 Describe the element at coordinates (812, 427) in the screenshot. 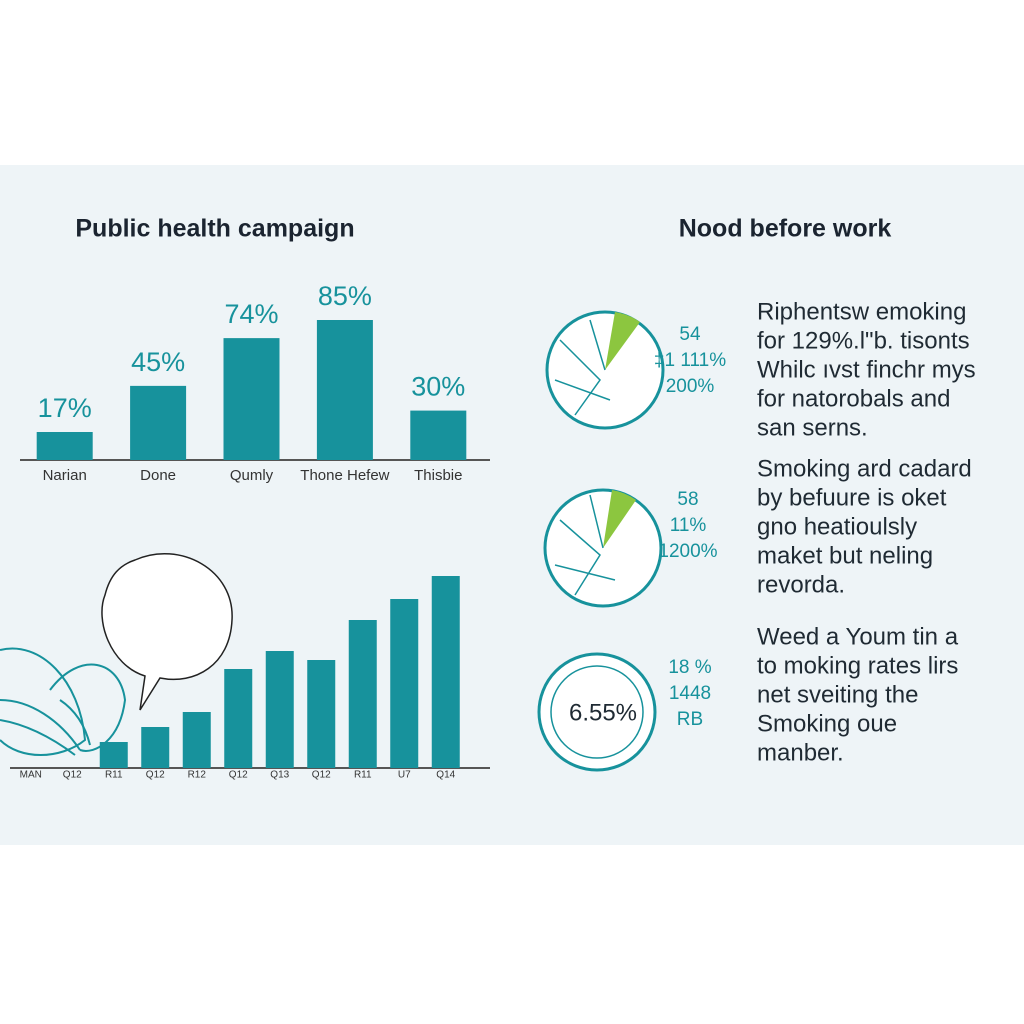

I see `paragraph-line: san serns.` at that location.